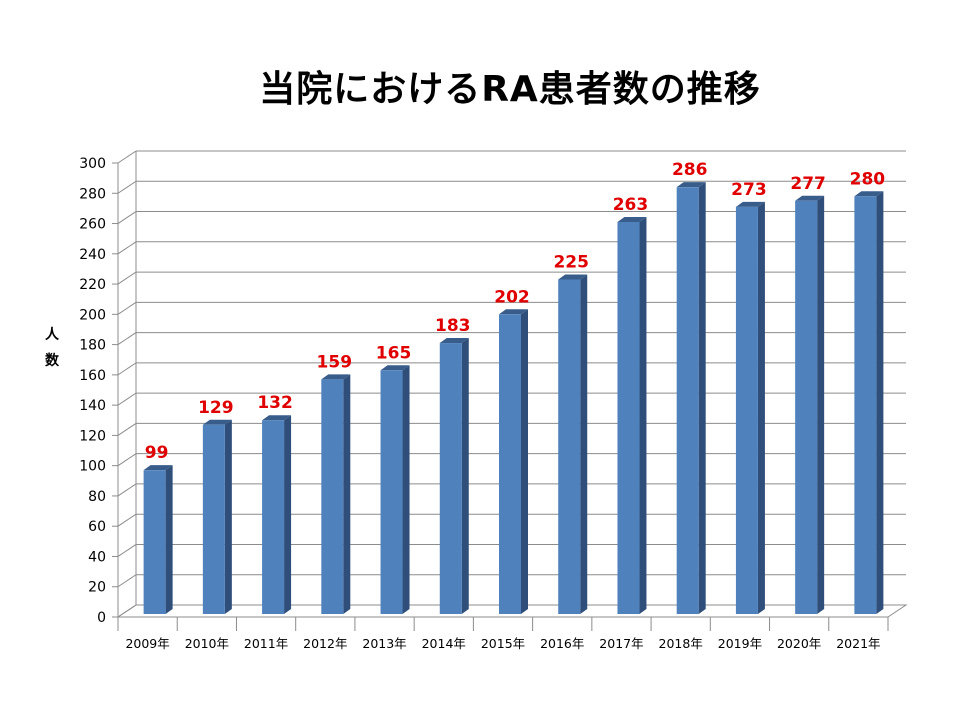  I want to click on data-label: 183, so click(453, 326).